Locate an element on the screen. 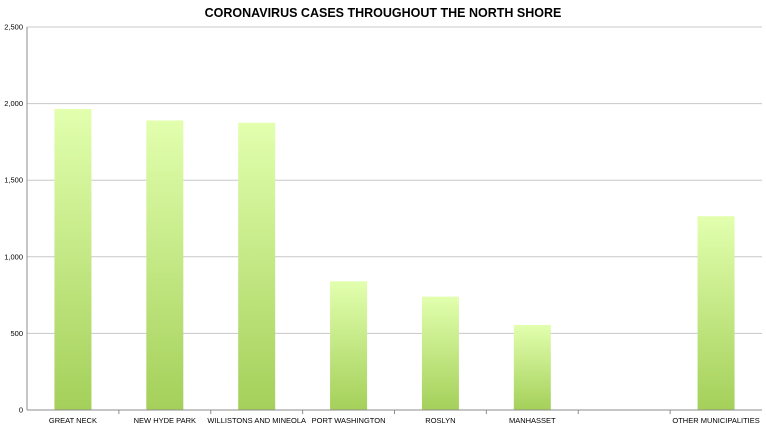 Image resolution: width=766 pixels, height=426 pixels. bar-willistons-and-mineola is located at coordinates (257, 266).